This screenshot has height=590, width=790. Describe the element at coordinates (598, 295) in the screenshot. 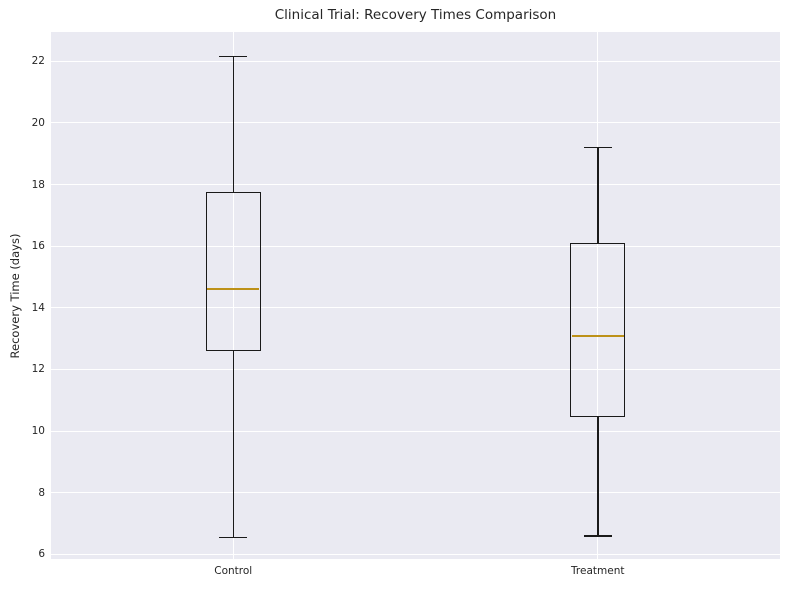

I see `gridline-x-treatment` at that location.